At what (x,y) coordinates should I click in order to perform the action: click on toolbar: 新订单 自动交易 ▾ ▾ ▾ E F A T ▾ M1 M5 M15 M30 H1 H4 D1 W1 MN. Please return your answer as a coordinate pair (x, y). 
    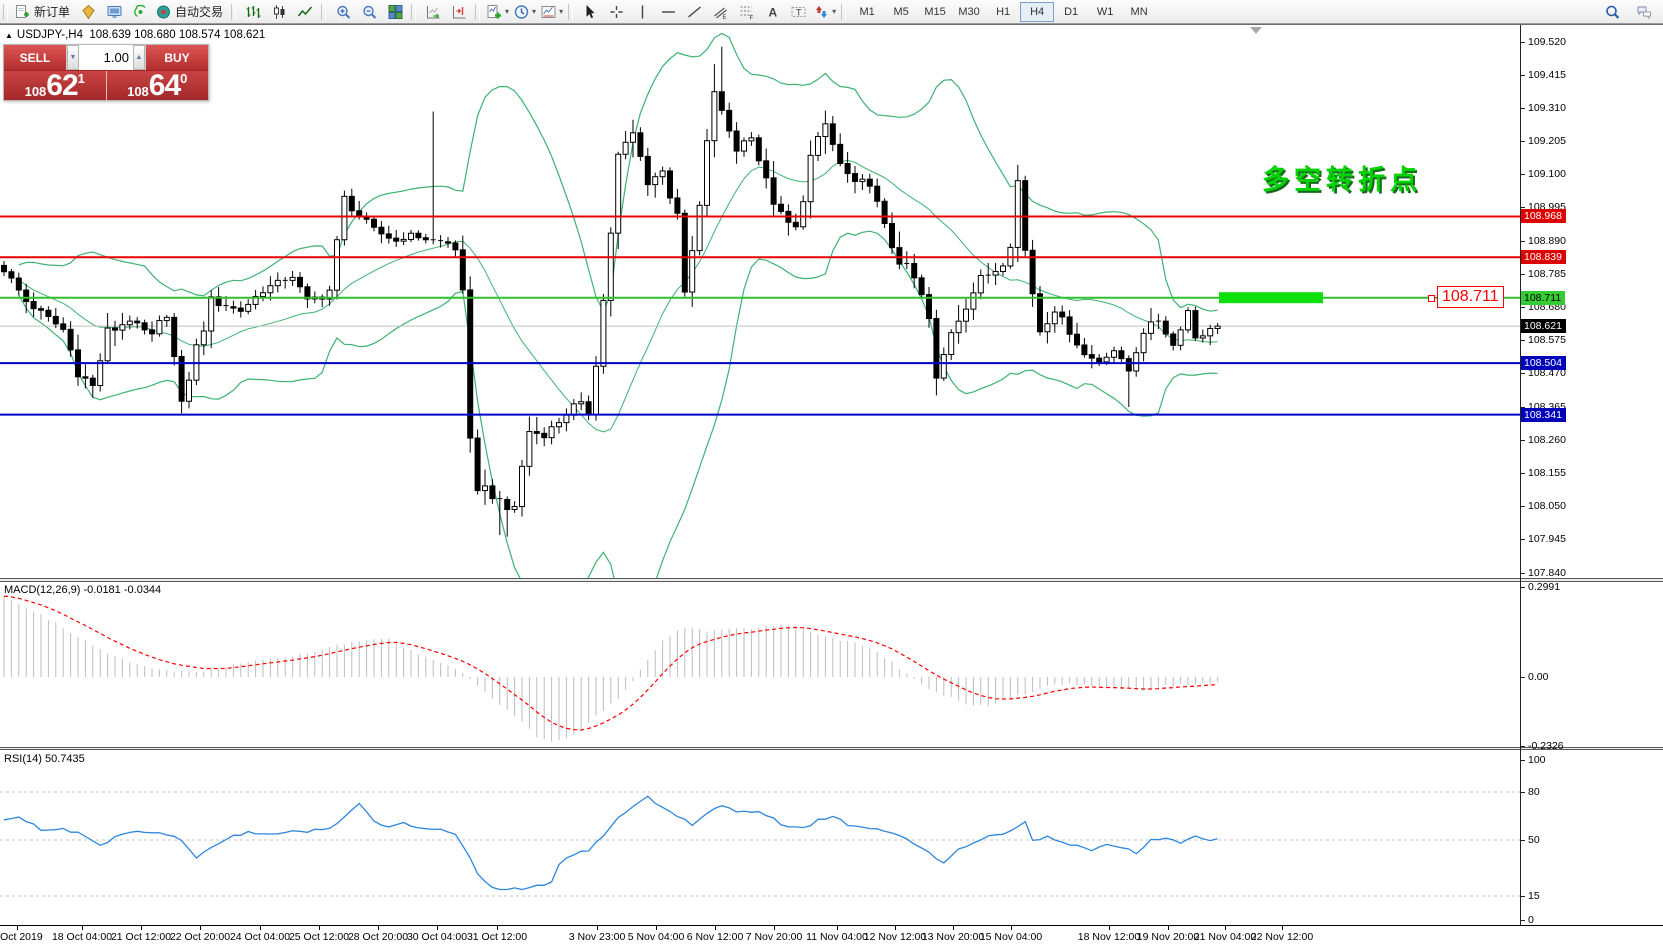
    Looking at the image, I should click on (831, 12).